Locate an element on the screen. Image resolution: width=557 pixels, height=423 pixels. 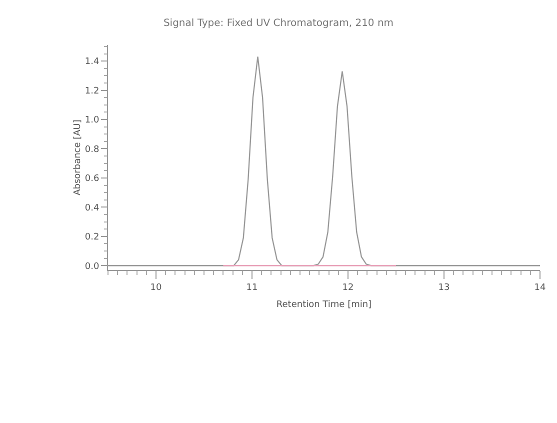
y-tick-label: 0.8 is located at coordinates (92, 149).